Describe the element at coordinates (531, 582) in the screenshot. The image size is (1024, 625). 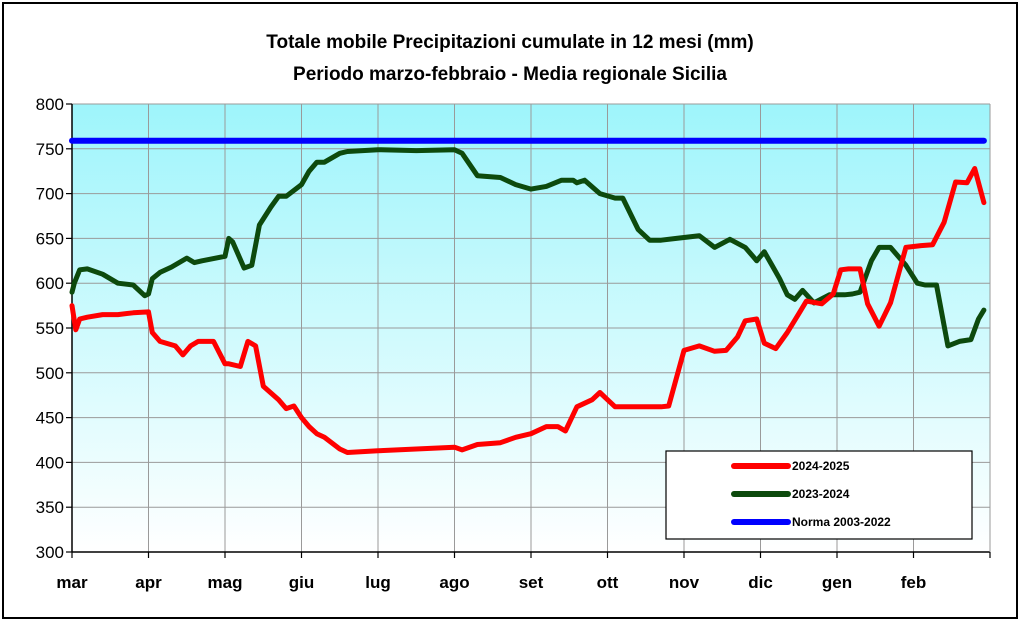
I see `x-tick-label: set` at that location.